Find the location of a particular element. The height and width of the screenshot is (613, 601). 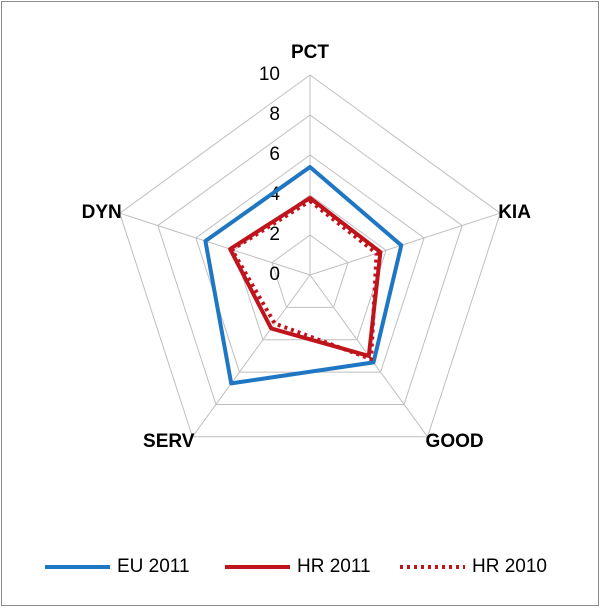

r-tick-label: 4 is located at coordinates (274, 194).